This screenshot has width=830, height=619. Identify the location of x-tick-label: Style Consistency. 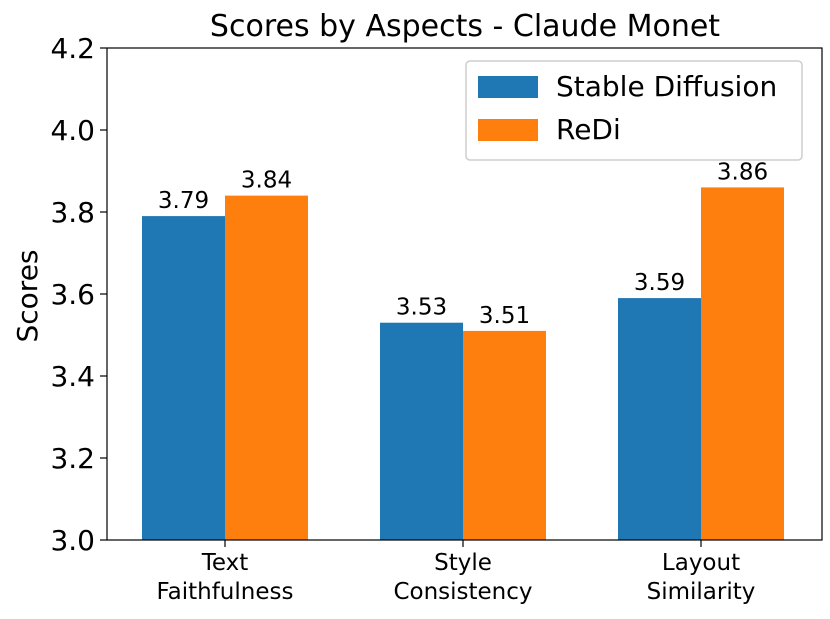
(462, 577).